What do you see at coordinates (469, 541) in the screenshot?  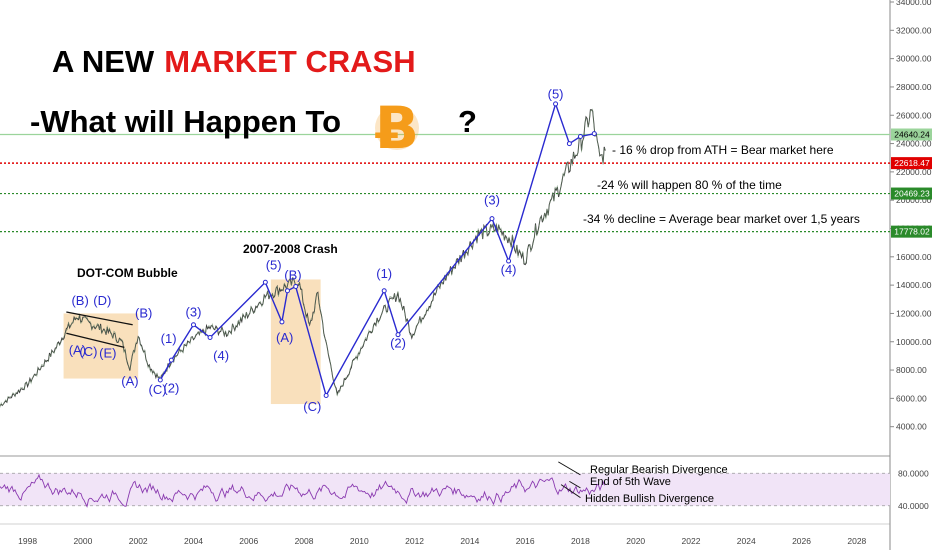 I see `x-tick-label: 2014` at bounding box center [469, 541].